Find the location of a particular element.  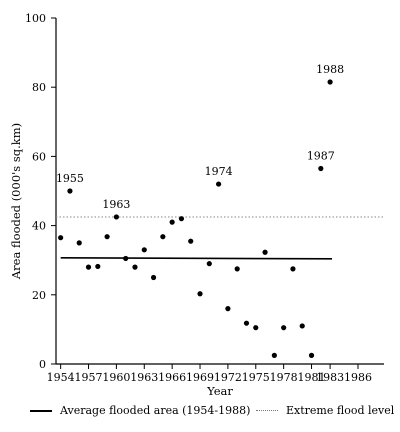

x-tick-label: 1954 is located at coordinates (61, 377).